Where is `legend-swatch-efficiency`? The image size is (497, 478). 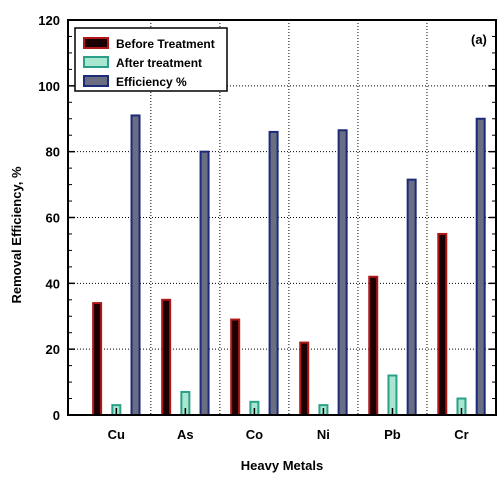
legend-swatch-efficiency is located at coordinates (96, 81).